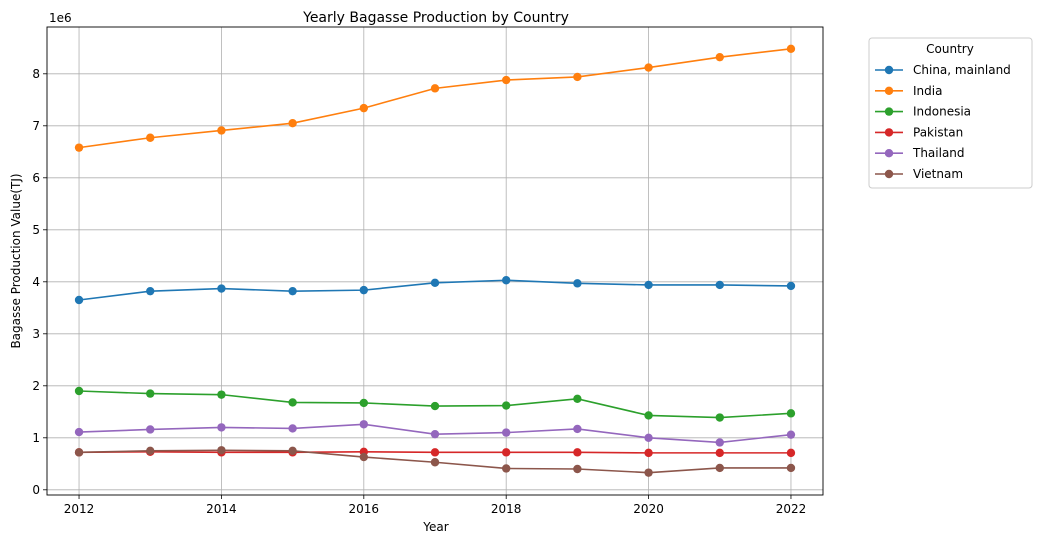 The width and height of the screenshot is (1042, 545). I want to click on legend-label: Vietnam, so click(938, 174).